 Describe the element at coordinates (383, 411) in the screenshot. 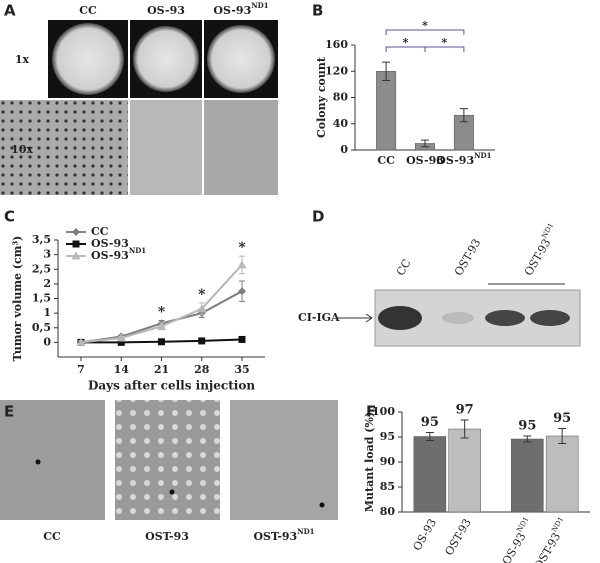

I see `y-tick-label: 100` at that location.